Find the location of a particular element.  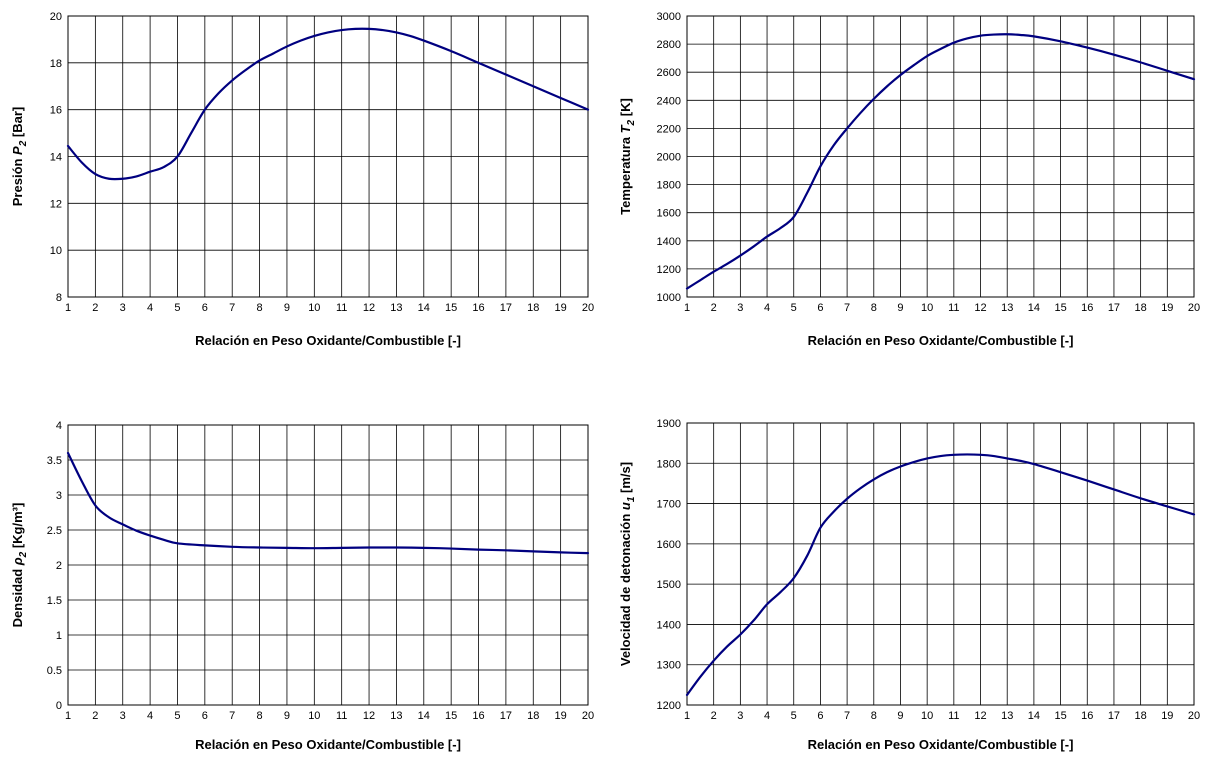

y-axis-label-unit: [K] is located at coordinates (625, 109).